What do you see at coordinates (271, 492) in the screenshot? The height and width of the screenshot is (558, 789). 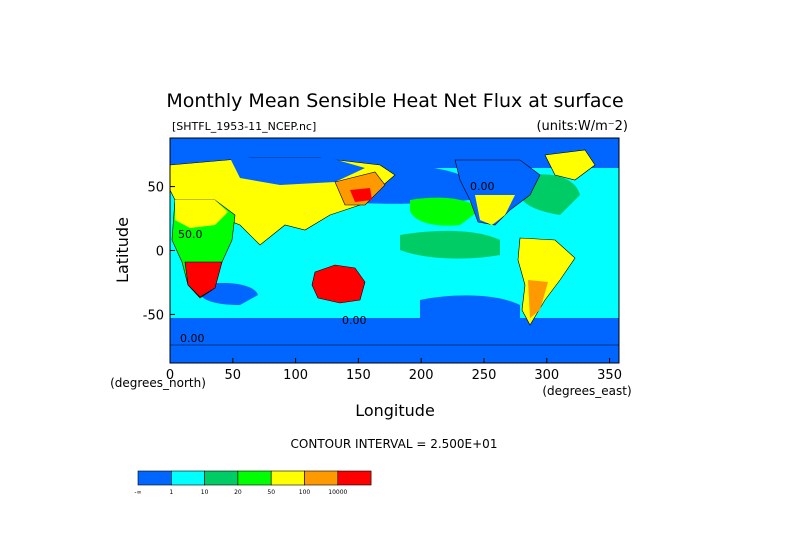 I see `colorbar-tick-label: 50` at bounding box center [271, 492].